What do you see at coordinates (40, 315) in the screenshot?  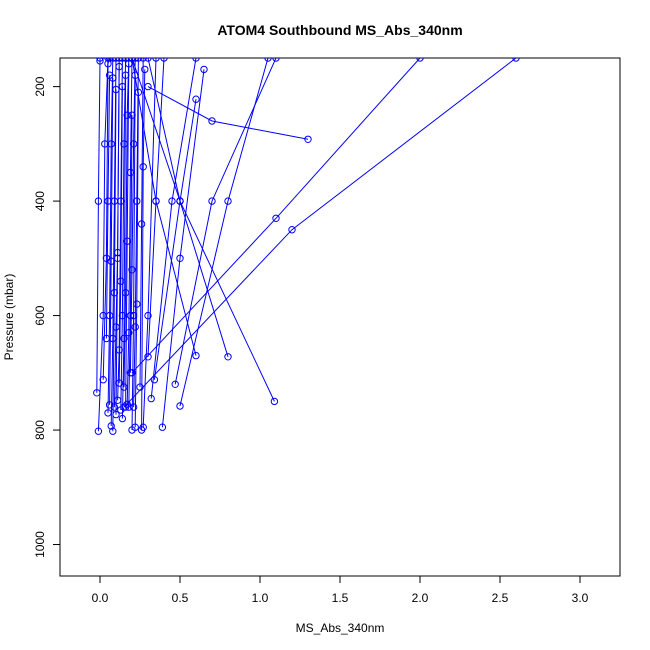 I see `y-tick-label: 600` at bounding box center [40, 315].